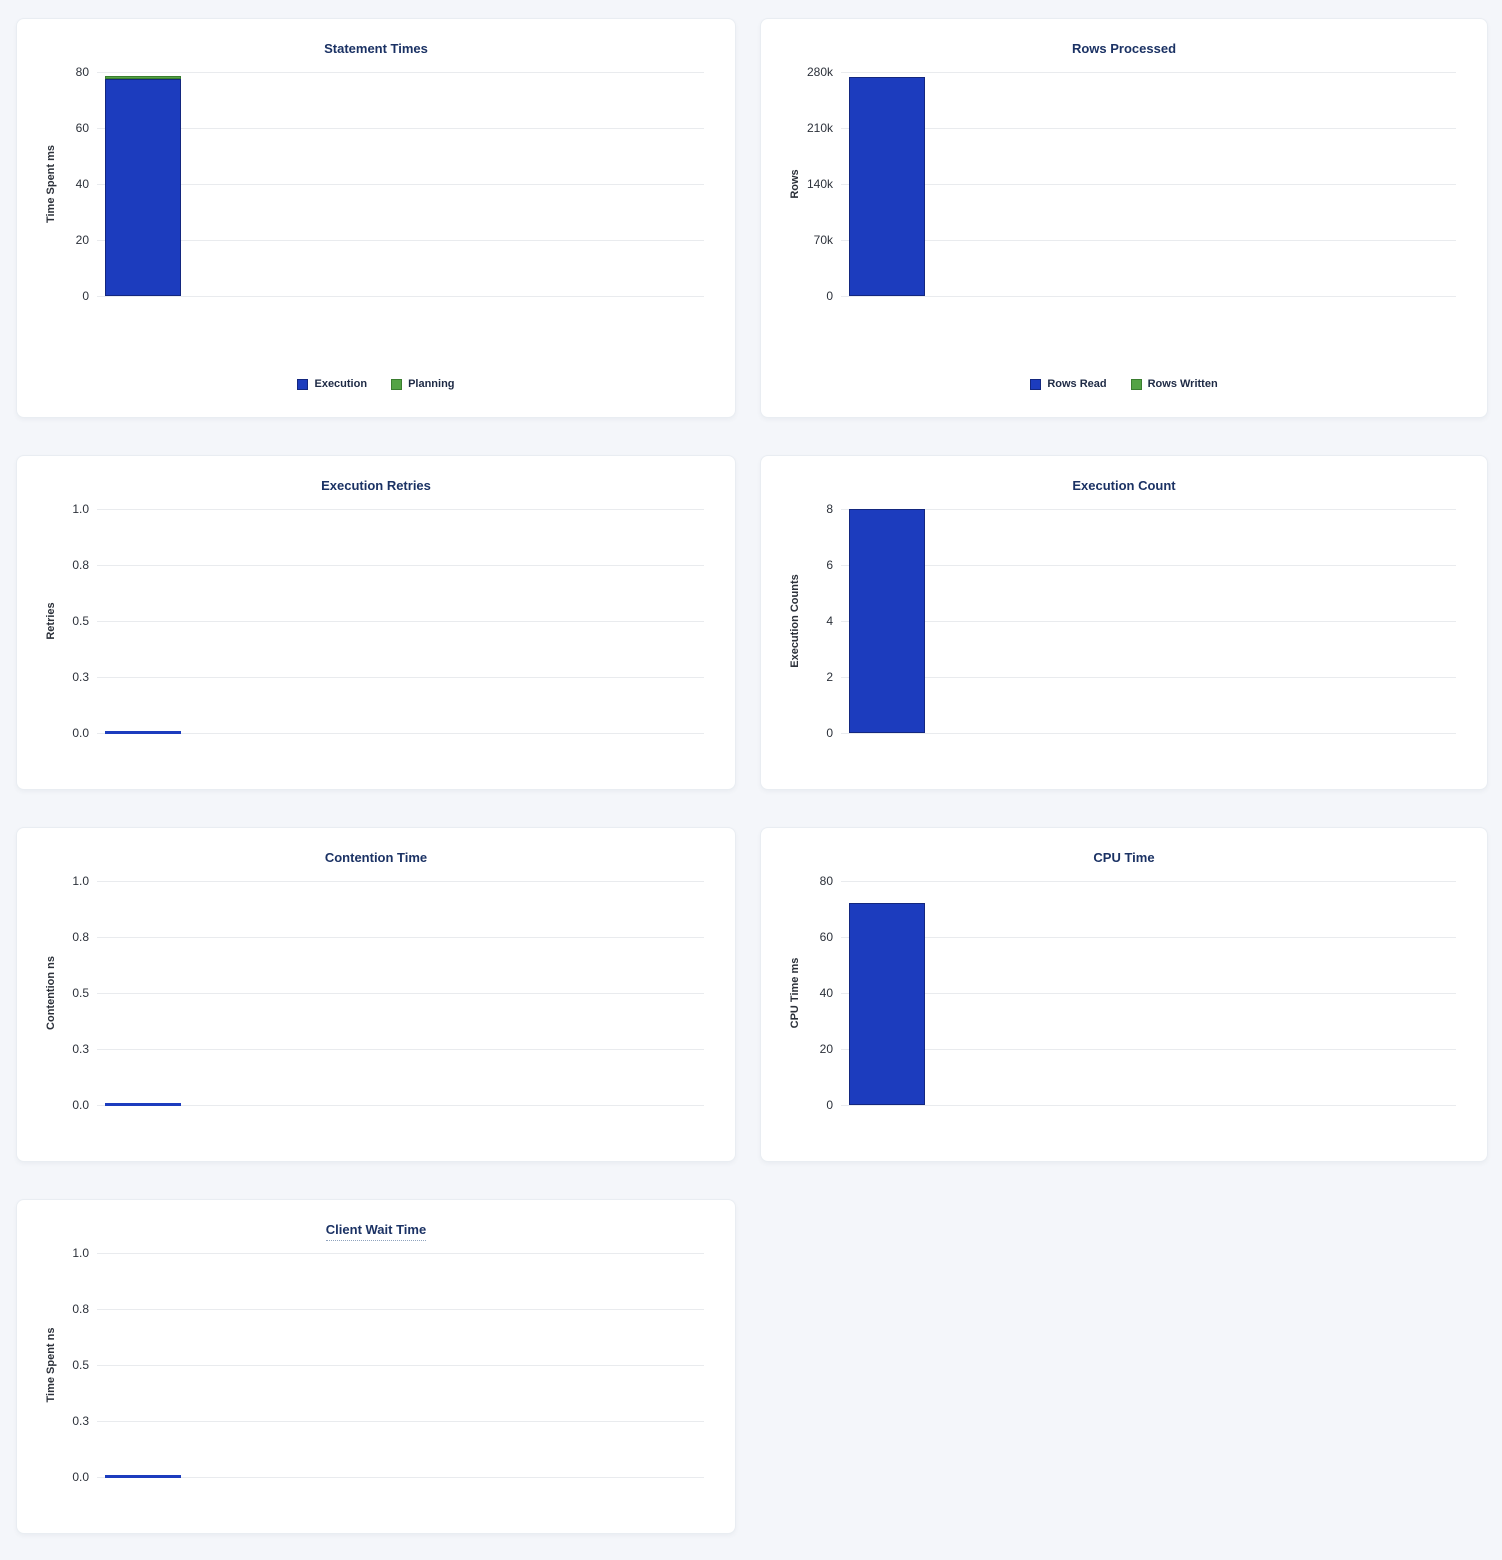 This screenshot has width=1502, height=1560. I want to click on legend-item-rows-written: Rows Written, so click(1174, 384).